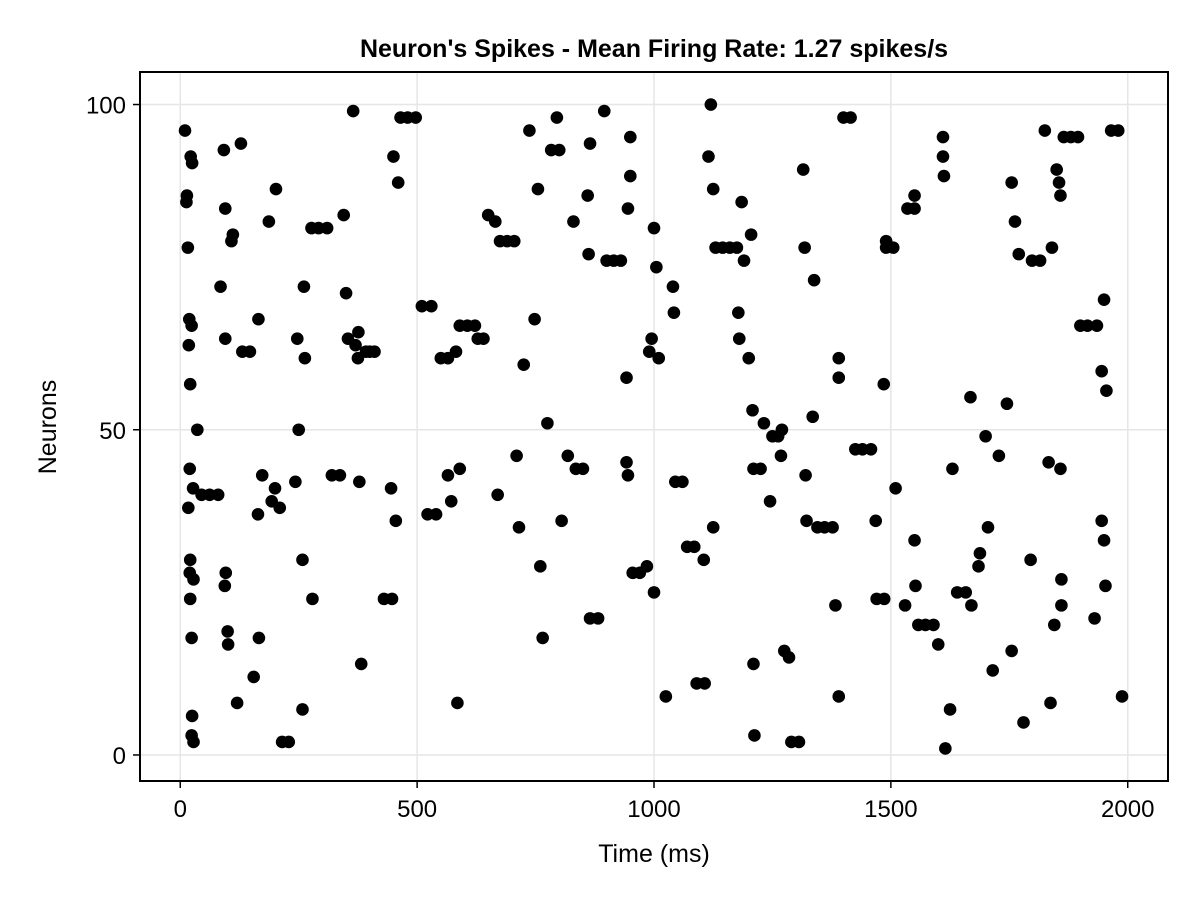 The height and width of the screenshot is (900, 1200). Describe the element at coordinates (654, 854) in the screenshot. I see `x-axis-label: Time (ms)` at that location.